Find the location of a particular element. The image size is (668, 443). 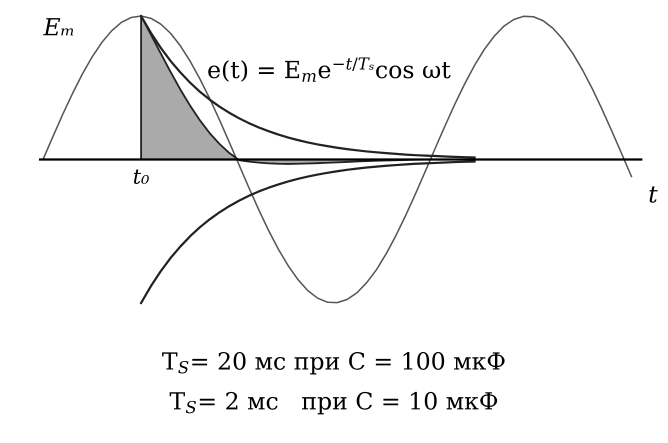

x-axis-title: t is located at coordinates (654, 194).